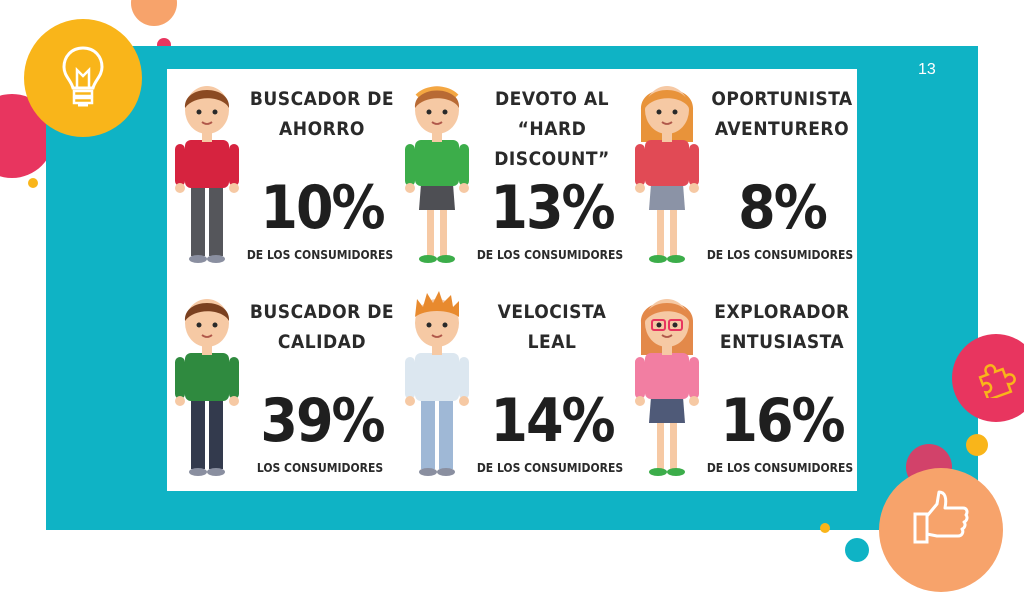 This screenshot has width=1024, height=592. I want to click on segment-percent: 13%, so click(552, 208).